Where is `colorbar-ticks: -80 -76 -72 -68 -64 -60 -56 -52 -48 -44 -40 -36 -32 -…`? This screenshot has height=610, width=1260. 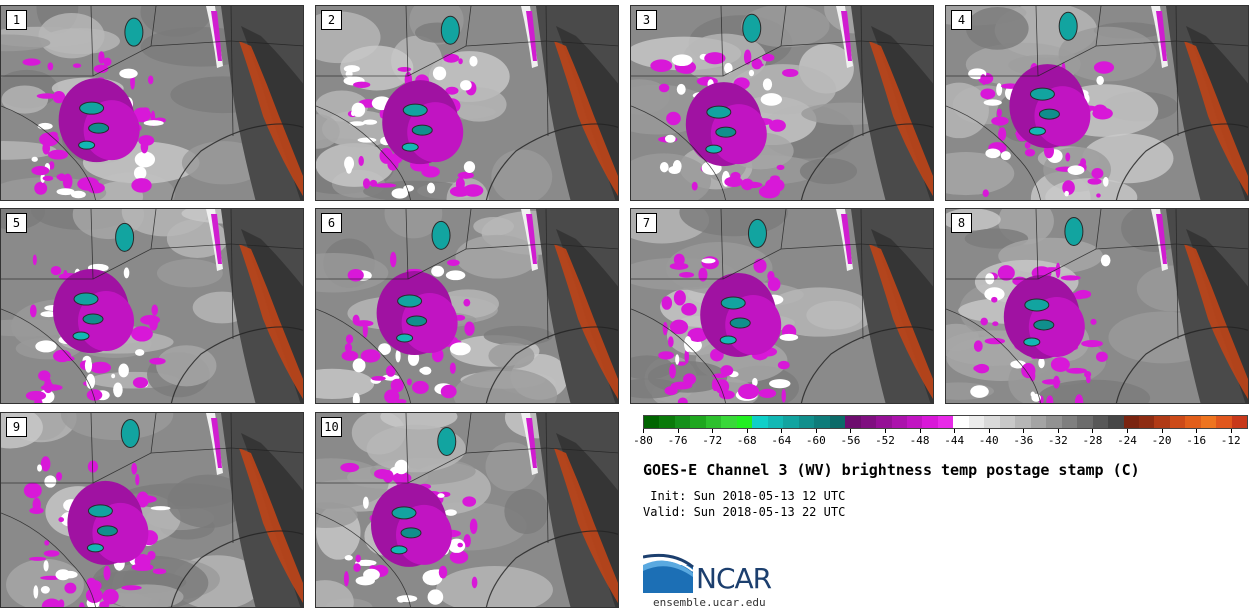 colorbar-ticks: -80 -76 -72 -68 -64 -60 -56 -52 -48 -44 -40 -36 -32 -… is located at coordinates (940, 440).